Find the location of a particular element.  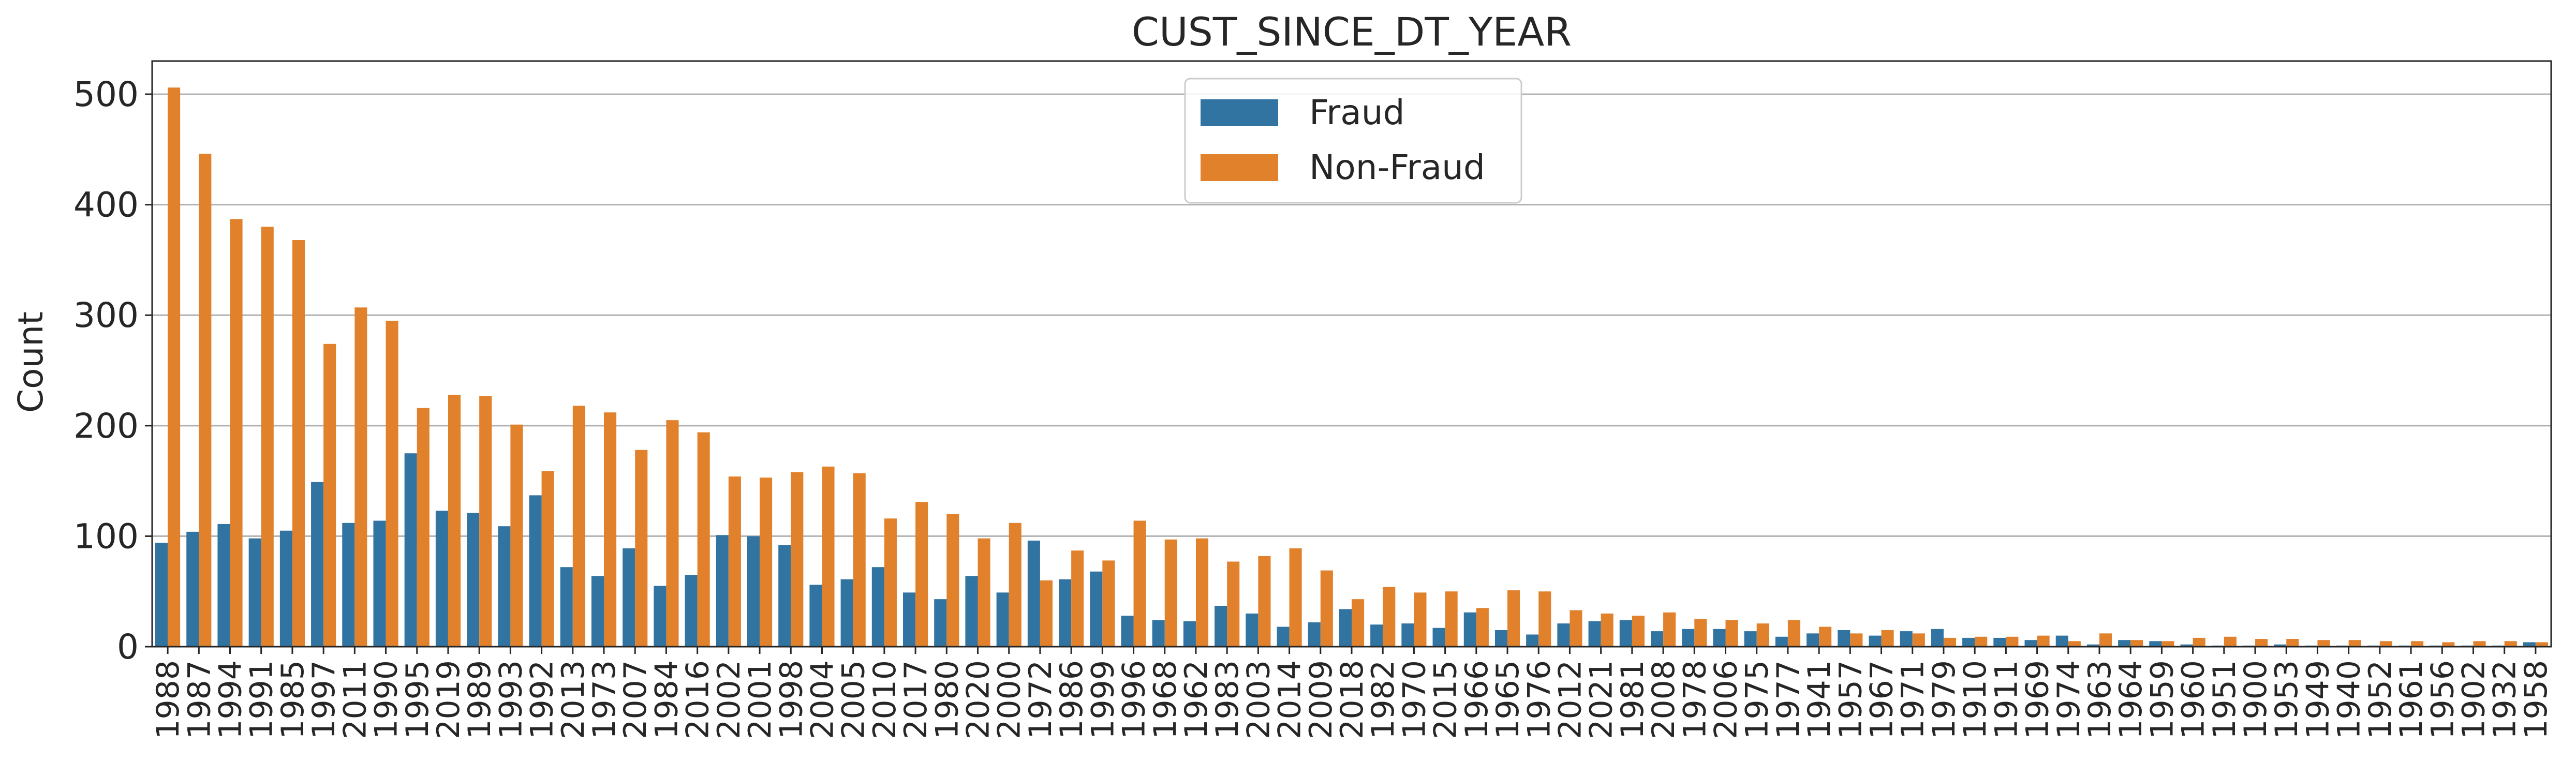

x-tick-label: 2020 is located at coordinates (979, 699).